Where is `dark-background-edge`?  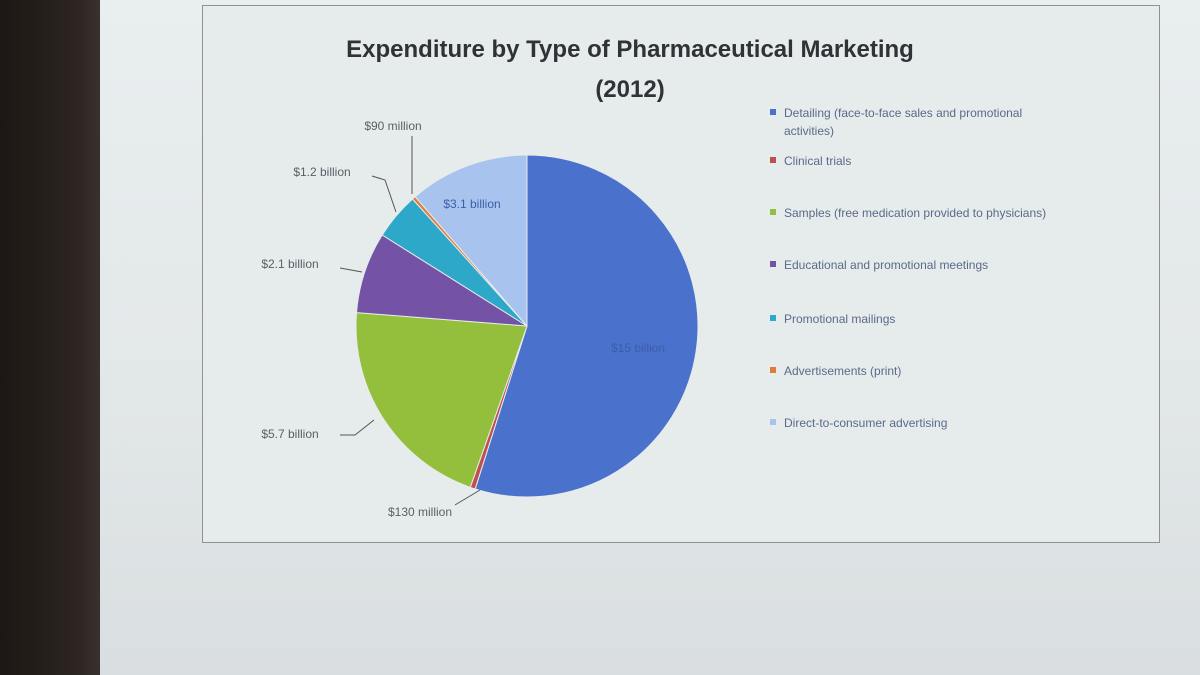 dark-background-edge is located at coordinates (52, 337).